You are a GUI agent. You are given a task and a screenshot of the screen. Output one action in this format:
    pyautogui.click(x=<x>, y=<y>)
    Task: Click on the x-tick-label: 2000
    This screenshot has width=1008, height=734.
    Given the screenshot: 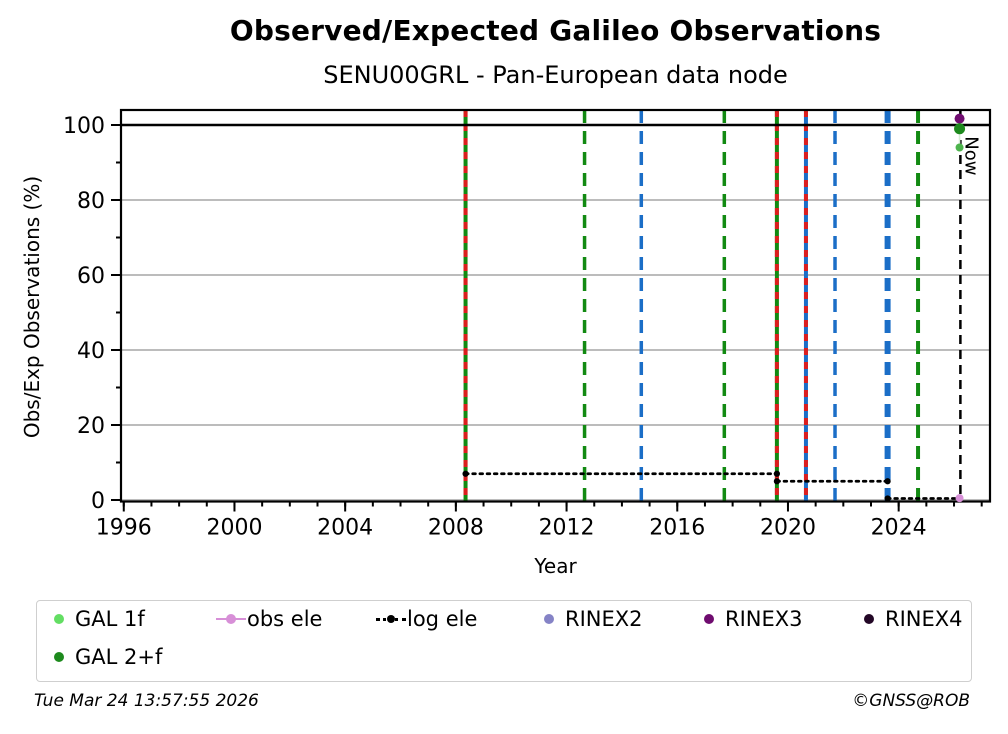 What is the action you would take?
    pyautogui.click(x=234, y=528)
    